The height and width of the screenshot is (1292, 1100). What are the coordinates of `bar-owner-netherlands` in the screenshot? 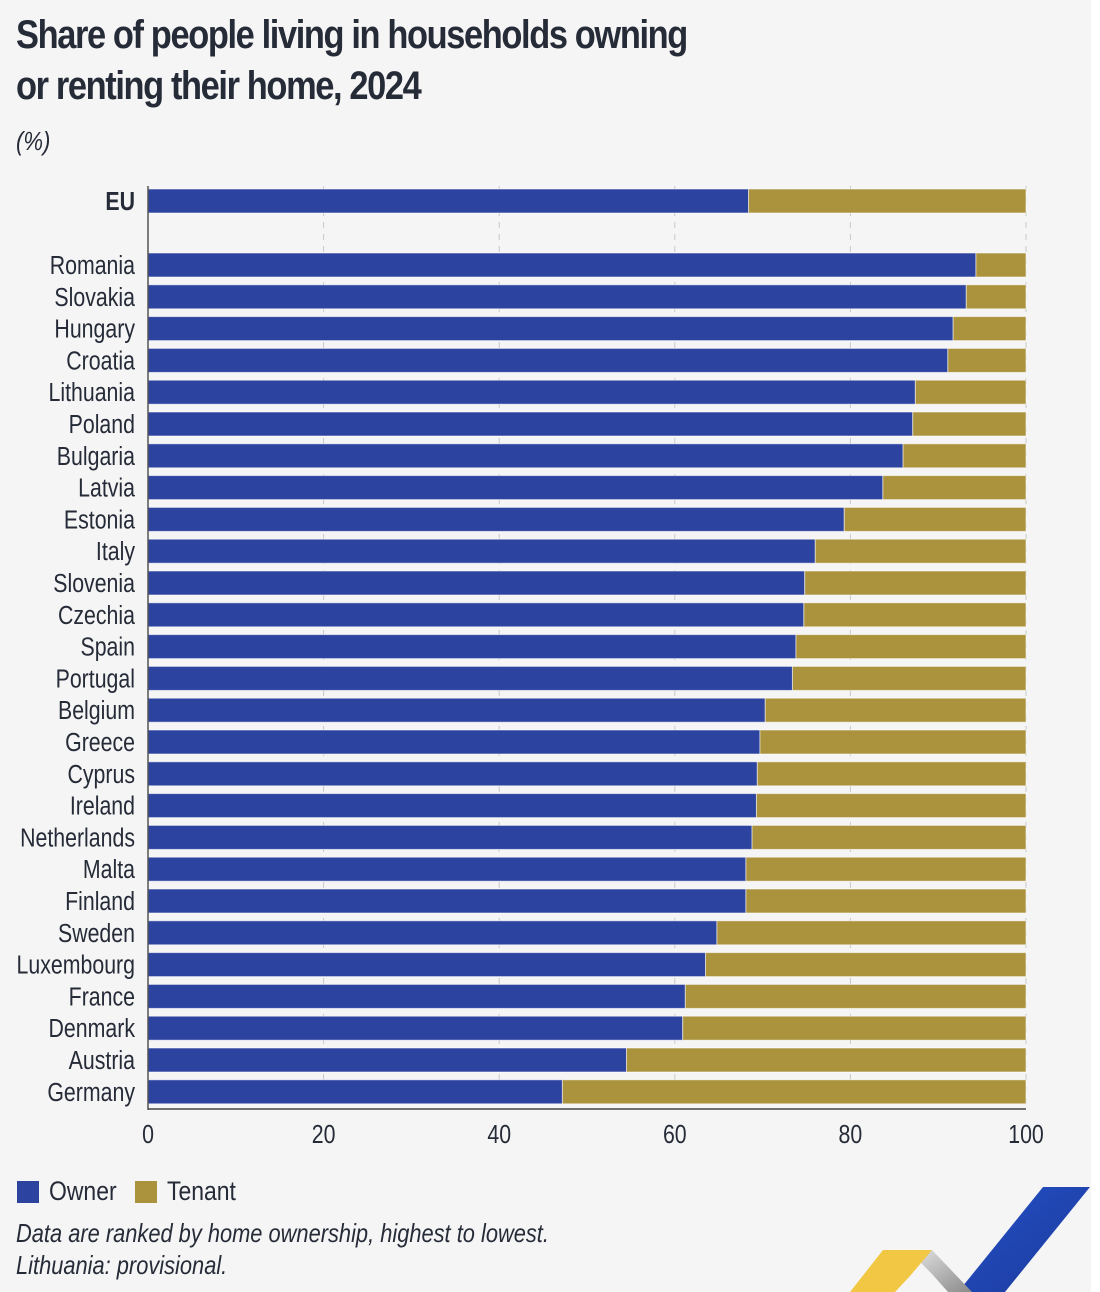 It's located at (450, 837).